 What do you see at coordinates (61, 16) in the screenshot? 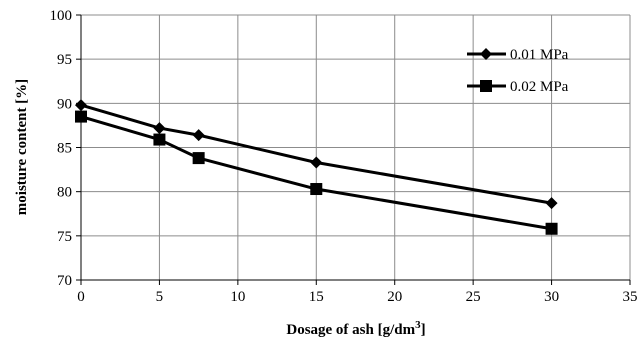
I see `y-tick-label: 100` at bounding box center [61, 16].